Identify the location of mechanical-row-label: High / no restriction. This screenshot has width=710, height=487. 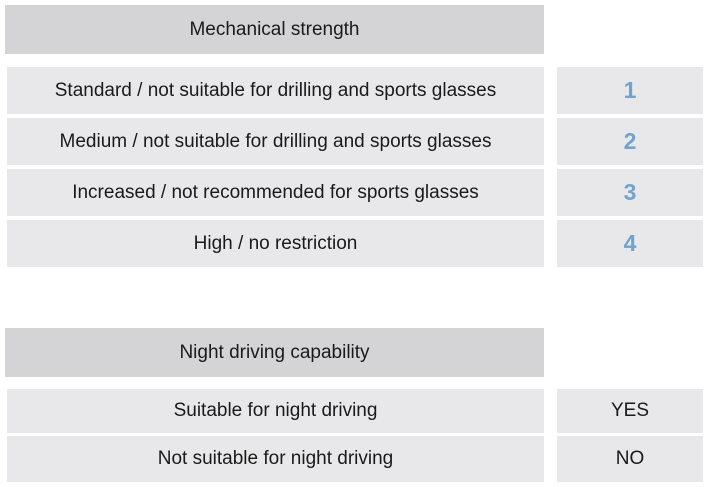
(275, 243).